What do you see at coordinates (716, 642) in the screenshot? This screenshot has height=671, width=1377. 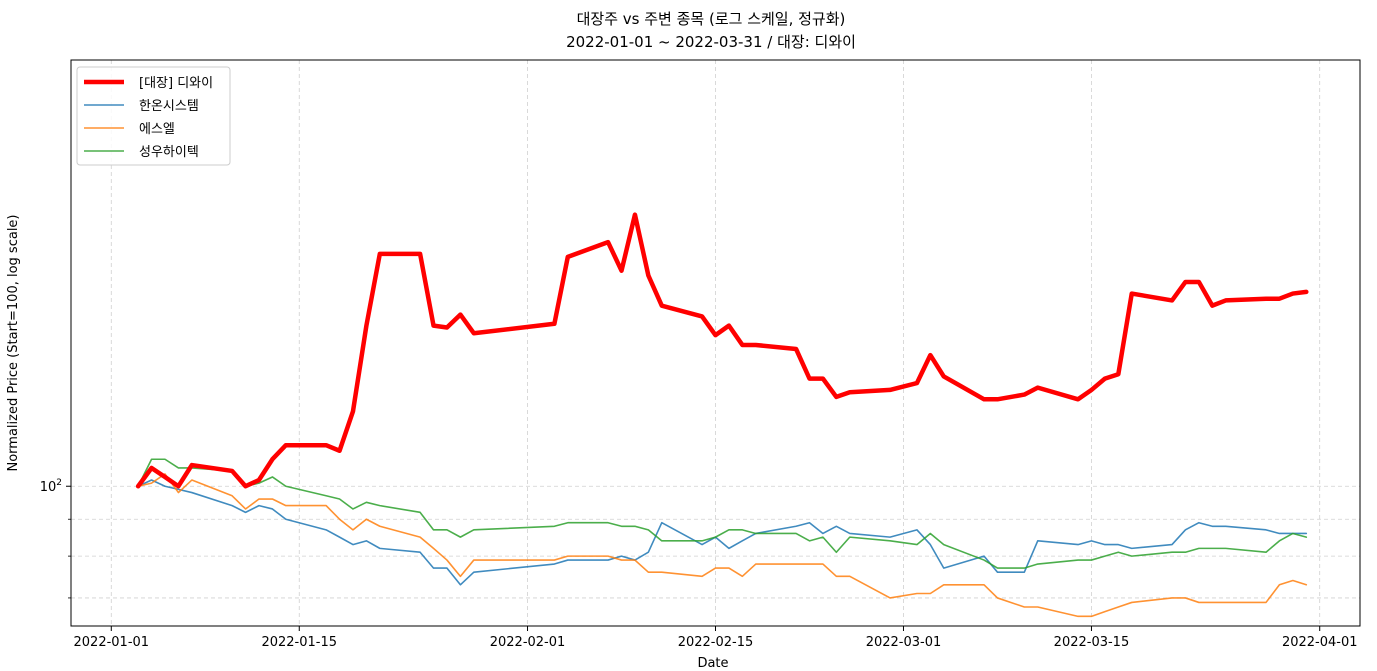 I see `x-tick-label: 2022-02-15` at bounding box center [716, 642].